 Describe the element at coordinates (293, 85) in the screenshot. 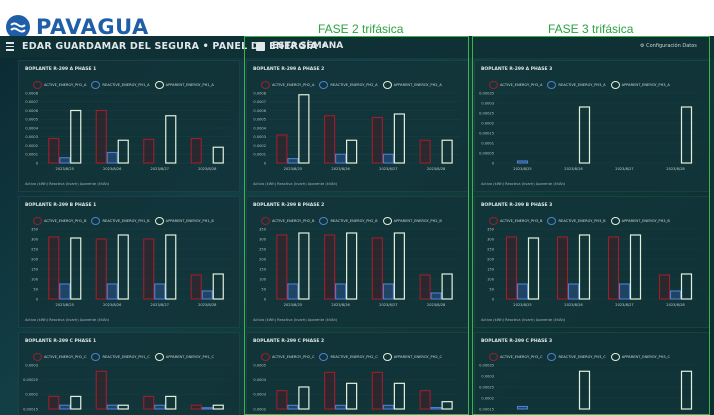

I see `legend-label: ACTIVE_ENERGY_PH2_A` at that location.